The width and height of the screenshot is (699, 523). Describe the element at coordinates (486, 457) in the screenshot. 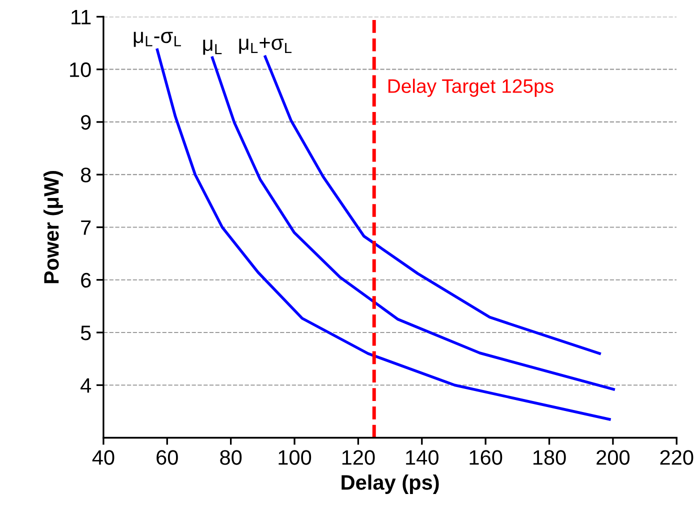

I see `x-tick-label: 160` at that location.